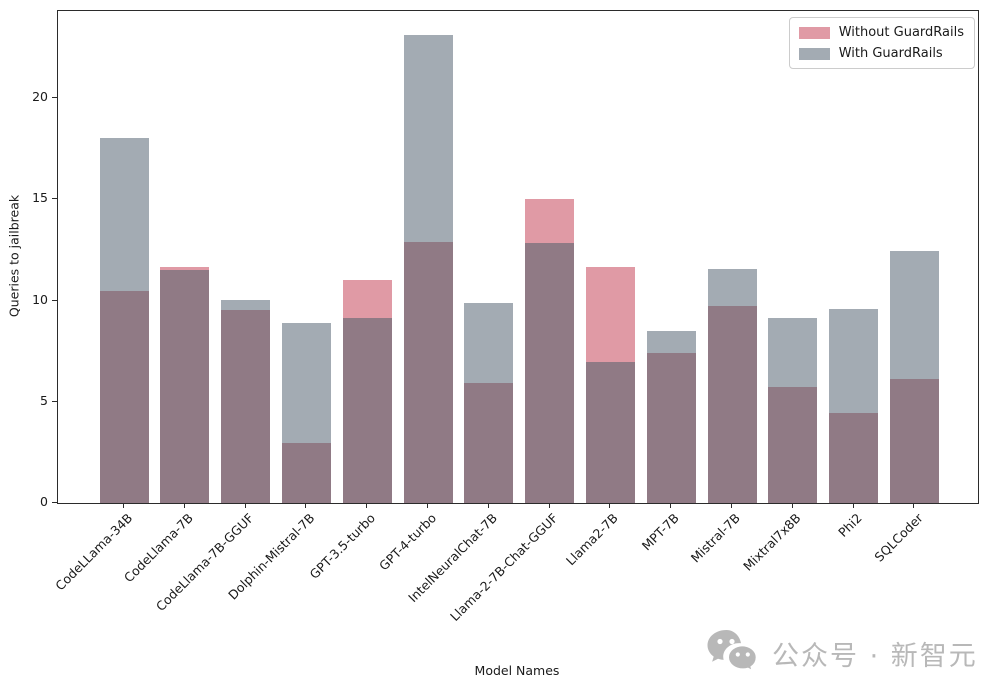  I want to click on x-tick-label: Llama2-7B, so click(592, 539).